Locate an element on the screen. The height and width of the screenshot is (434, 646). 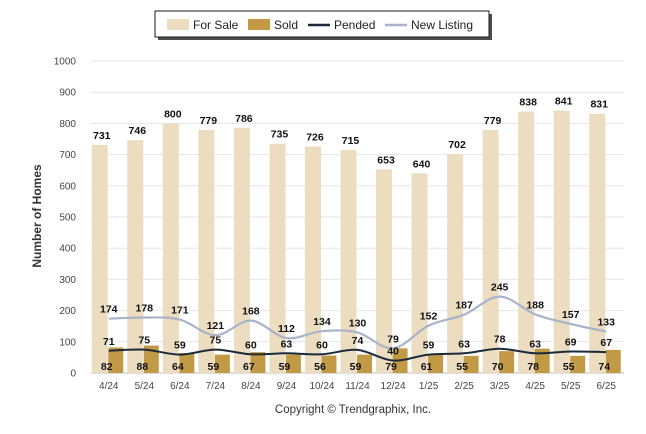
pended-data-label: 69 is located at coordinates (571, 342).